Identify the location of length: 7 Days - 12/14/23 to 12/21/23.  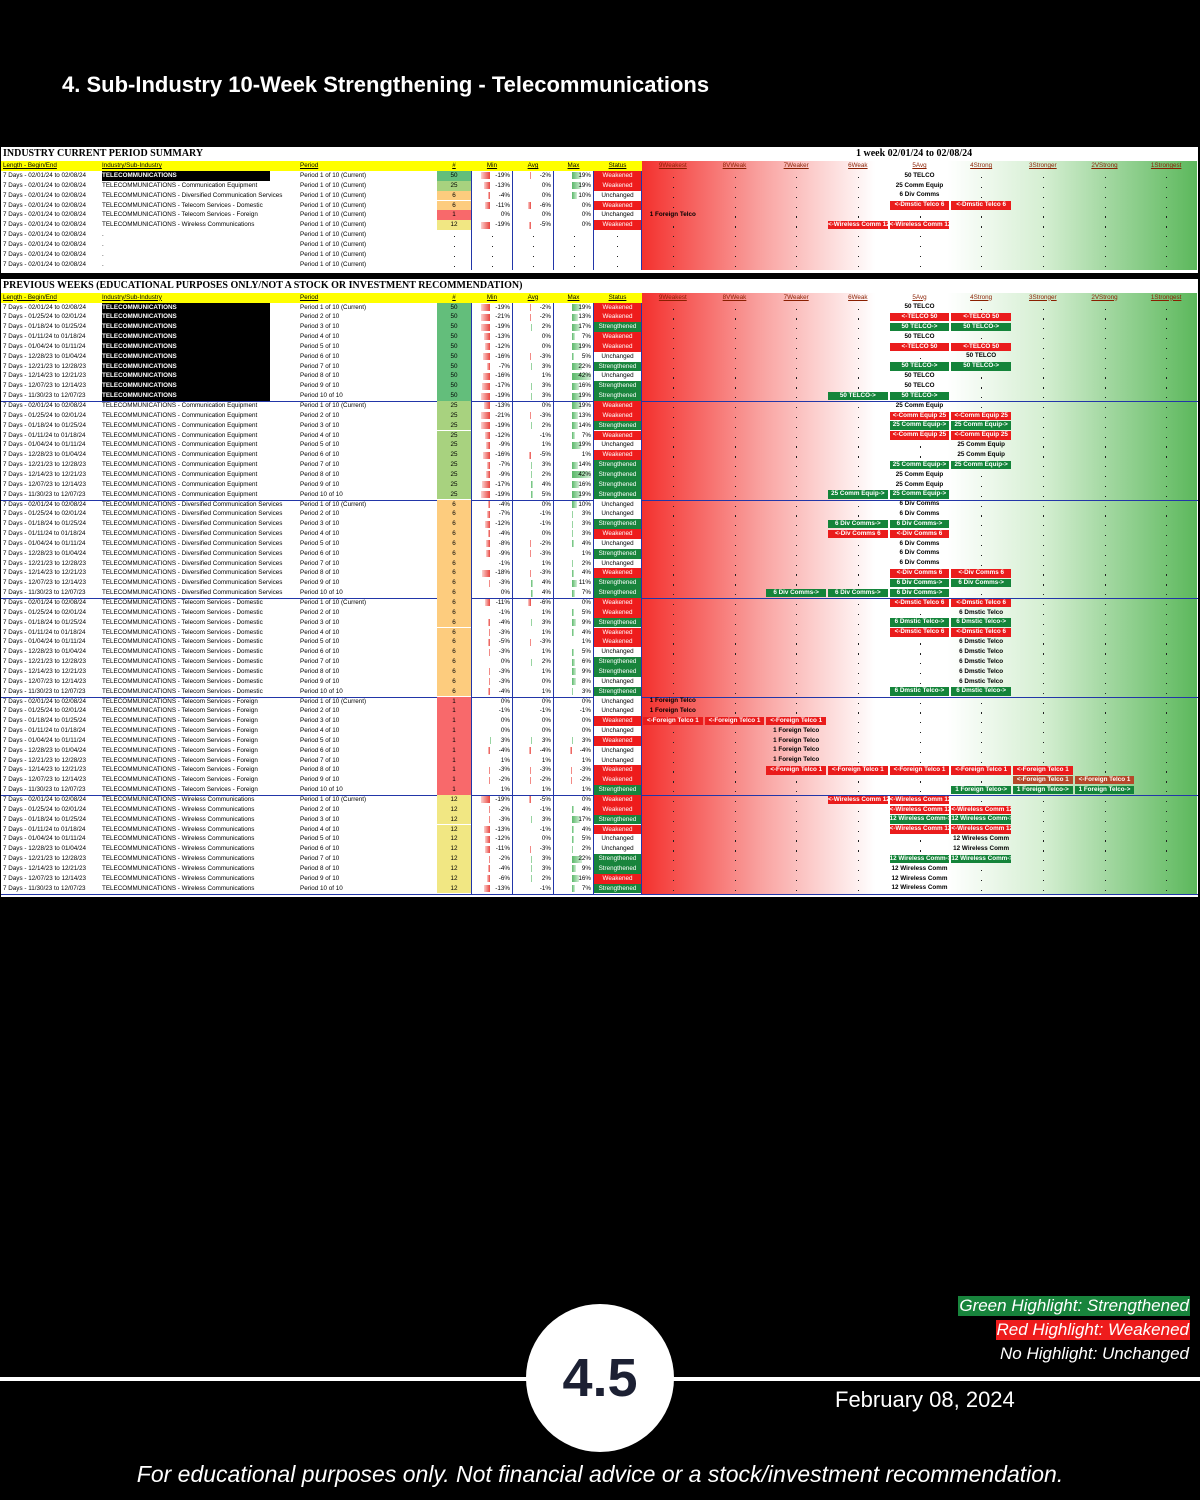
(44, 376).